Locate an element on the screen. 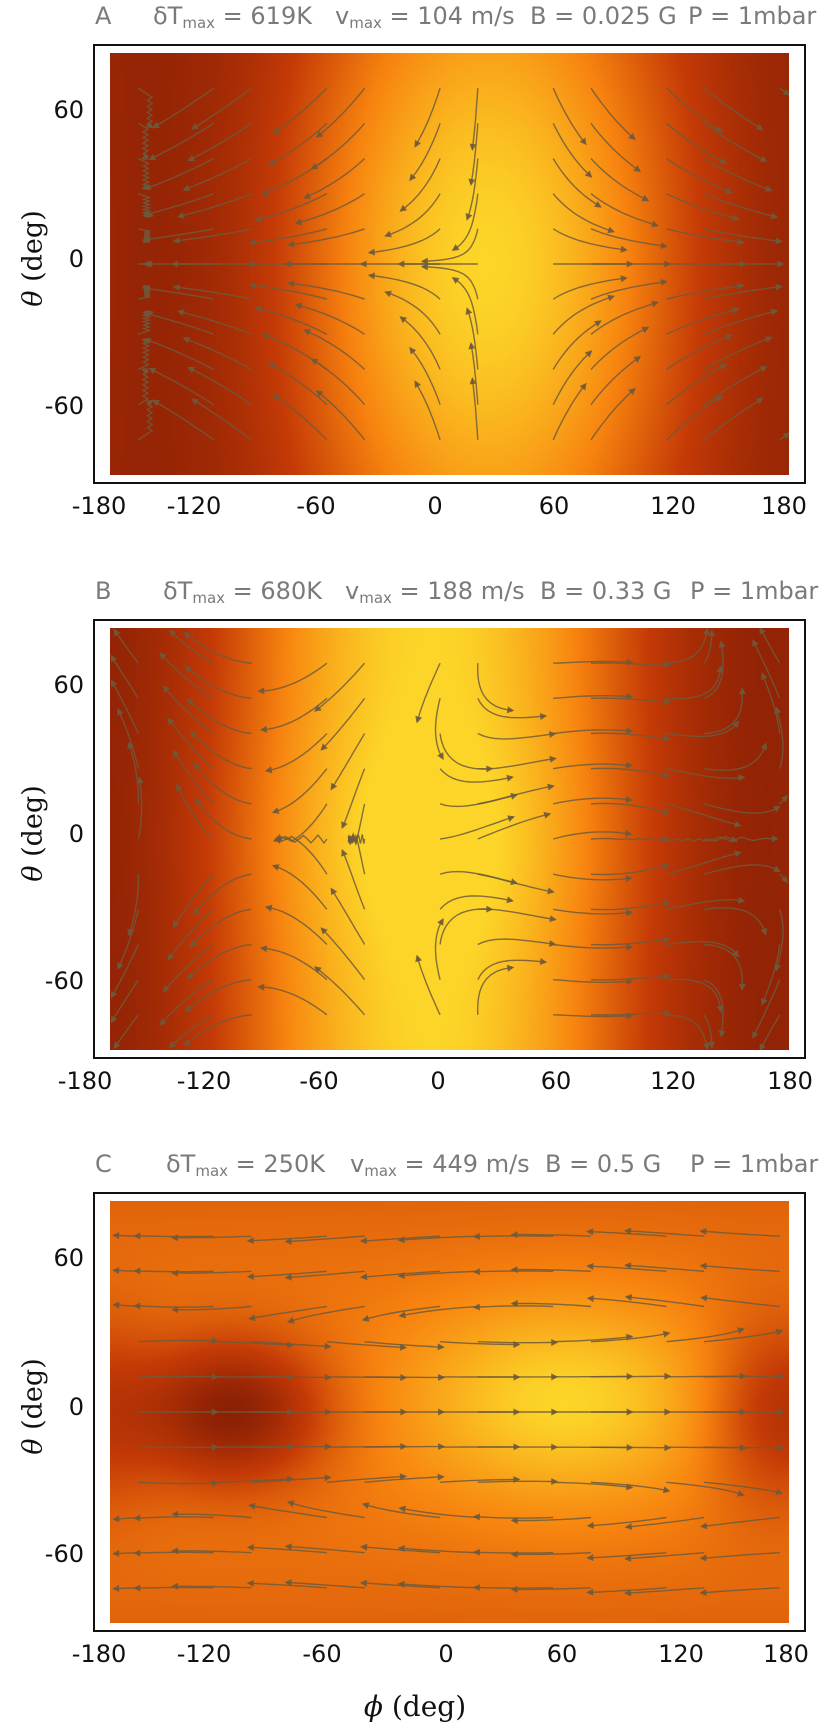 The height and width of the screenshot is (1734, 830). x-tick-minus-60: -60 is located at coordinates (319, 1081).